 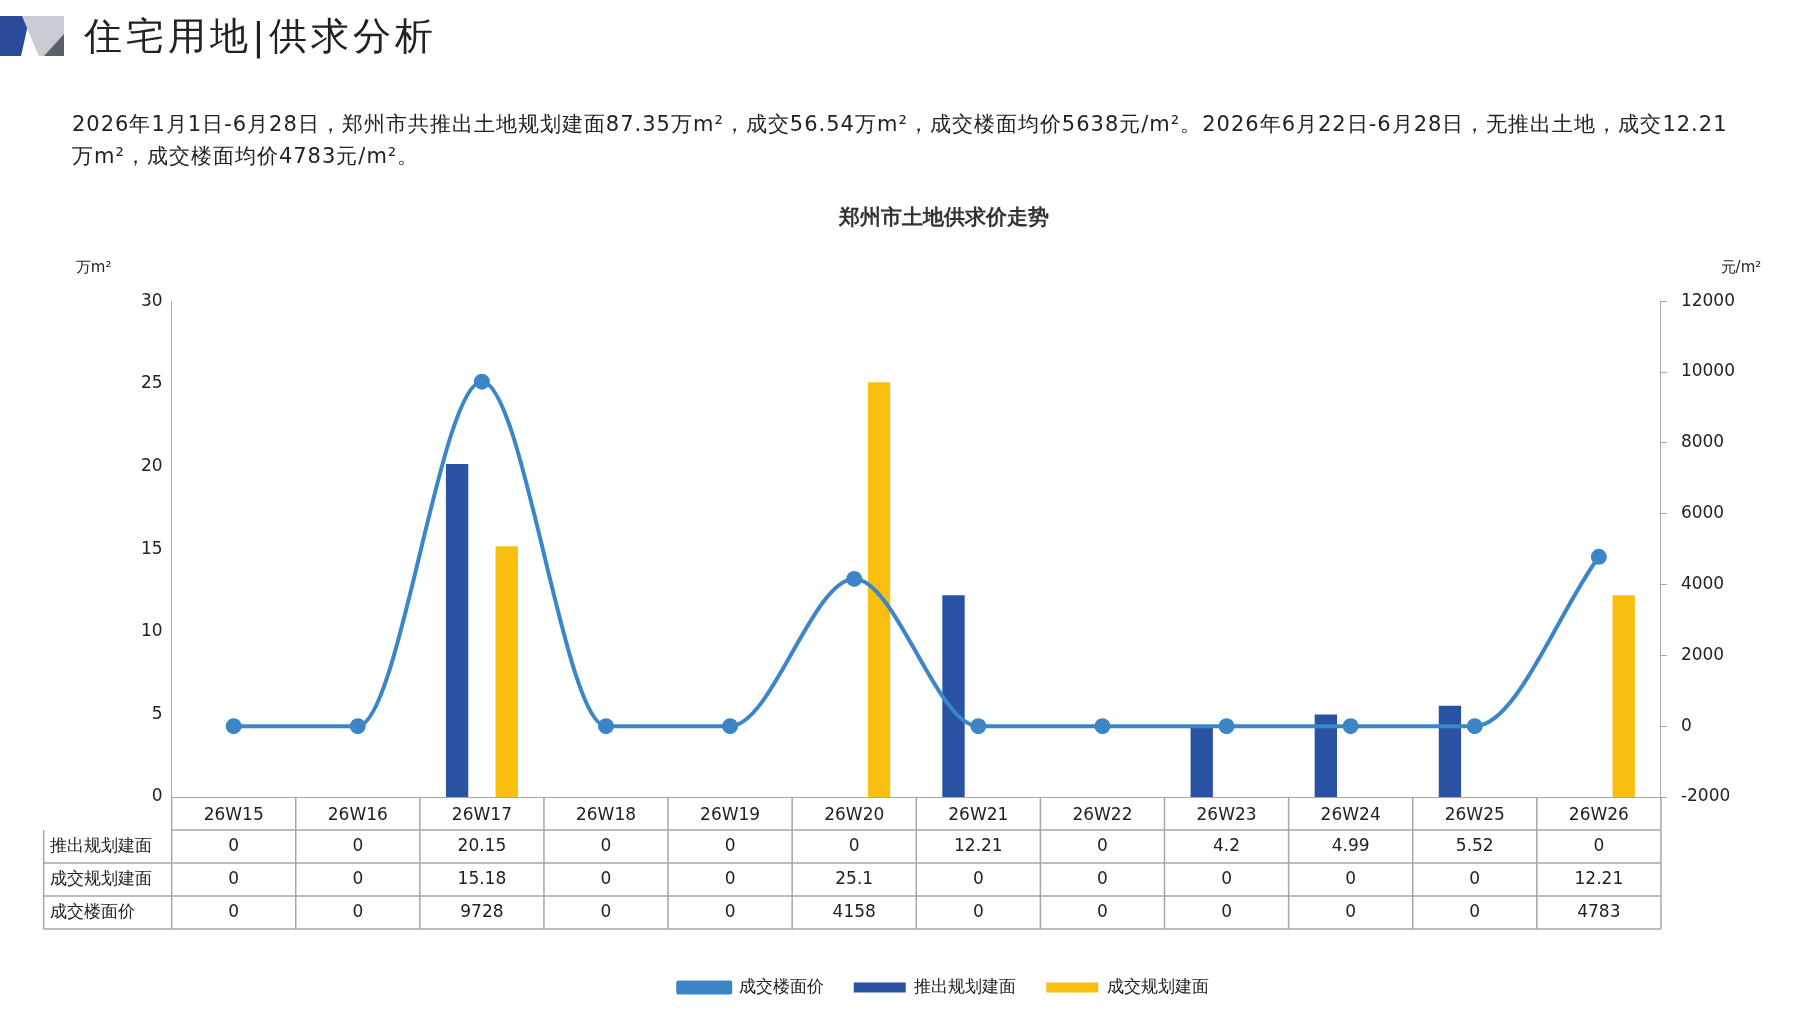 What do you see at coordinates (482, 910) in the screenshot?
I see `data-label: 9728` at bounding box center [482, 910].